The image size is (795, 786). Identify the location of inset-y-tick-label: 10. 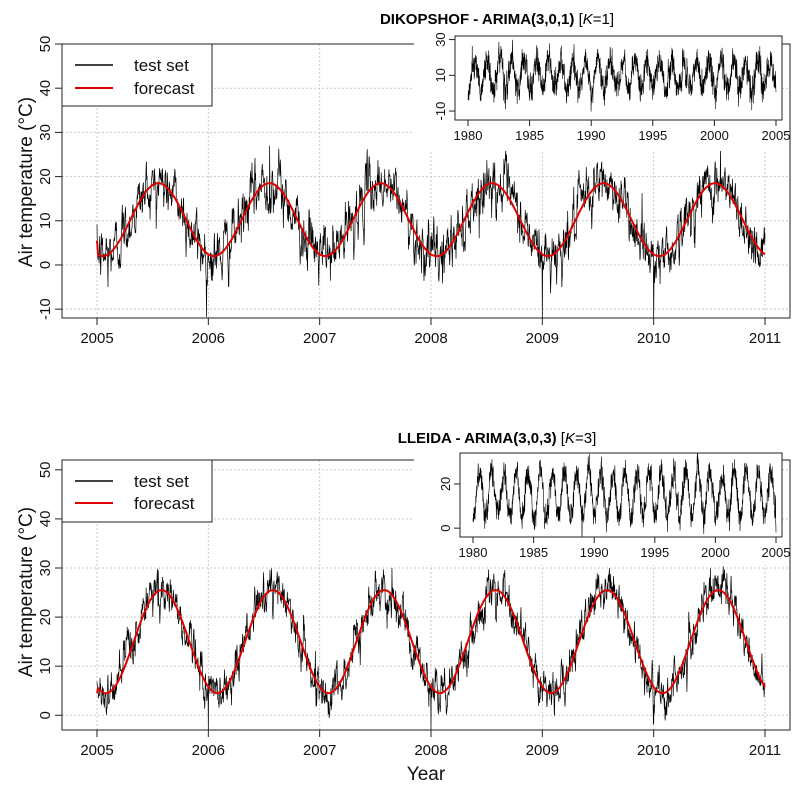
(440, 75).